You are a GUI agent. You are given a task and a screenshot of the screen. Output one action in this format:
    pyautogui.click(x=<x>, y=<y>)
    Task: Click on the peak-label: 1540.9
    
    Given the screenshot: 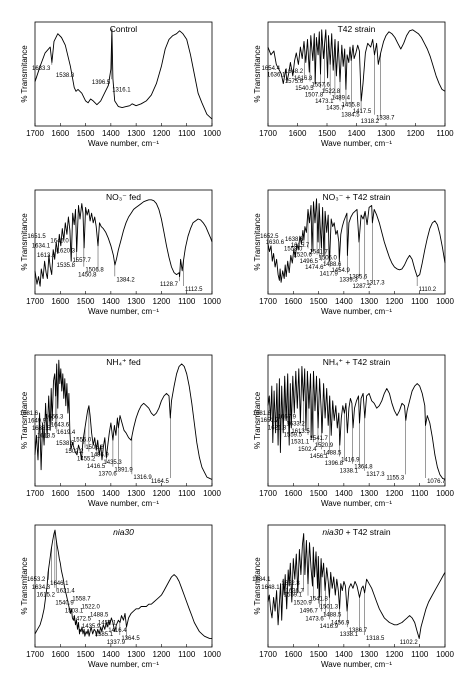 What is the action you would take?
    pyautogui.click(x=64, y=604)
    